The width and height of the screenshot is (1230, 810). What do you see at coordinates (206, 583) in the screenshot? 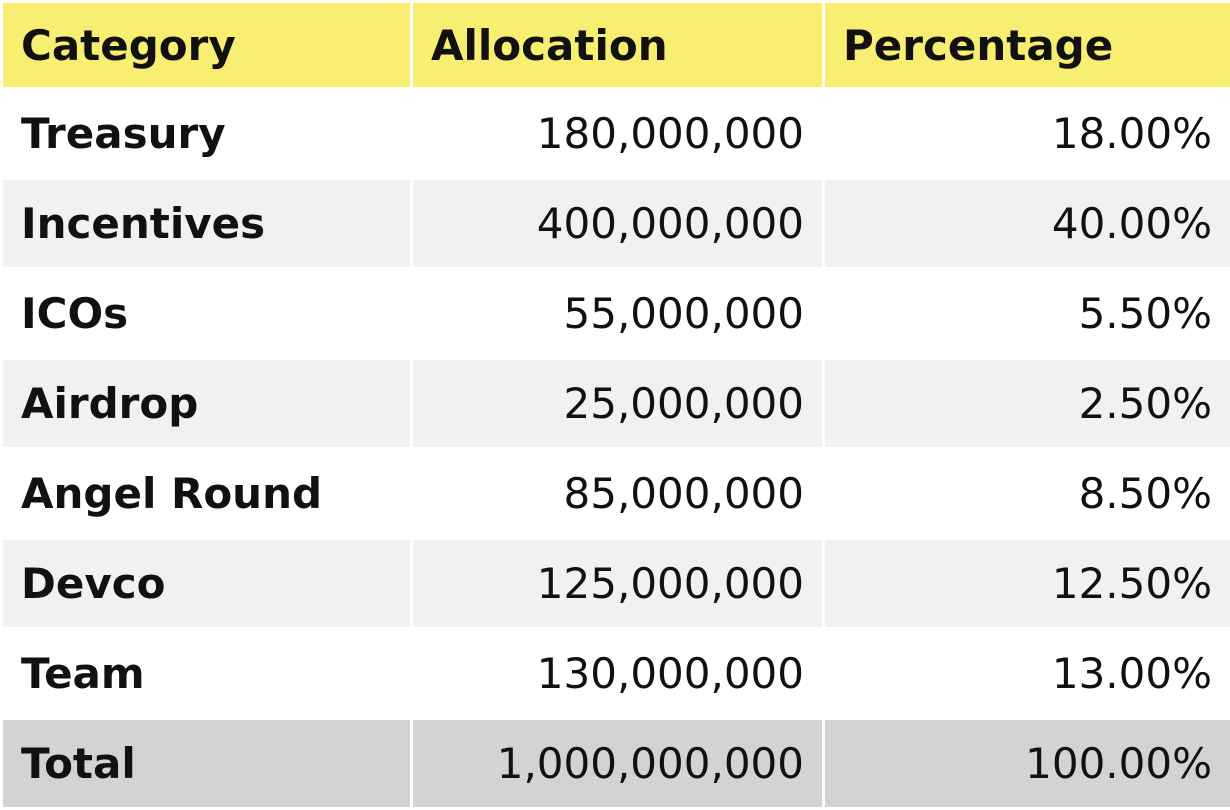
I see `category-cell: Devco` at bounding box center [206, 583].